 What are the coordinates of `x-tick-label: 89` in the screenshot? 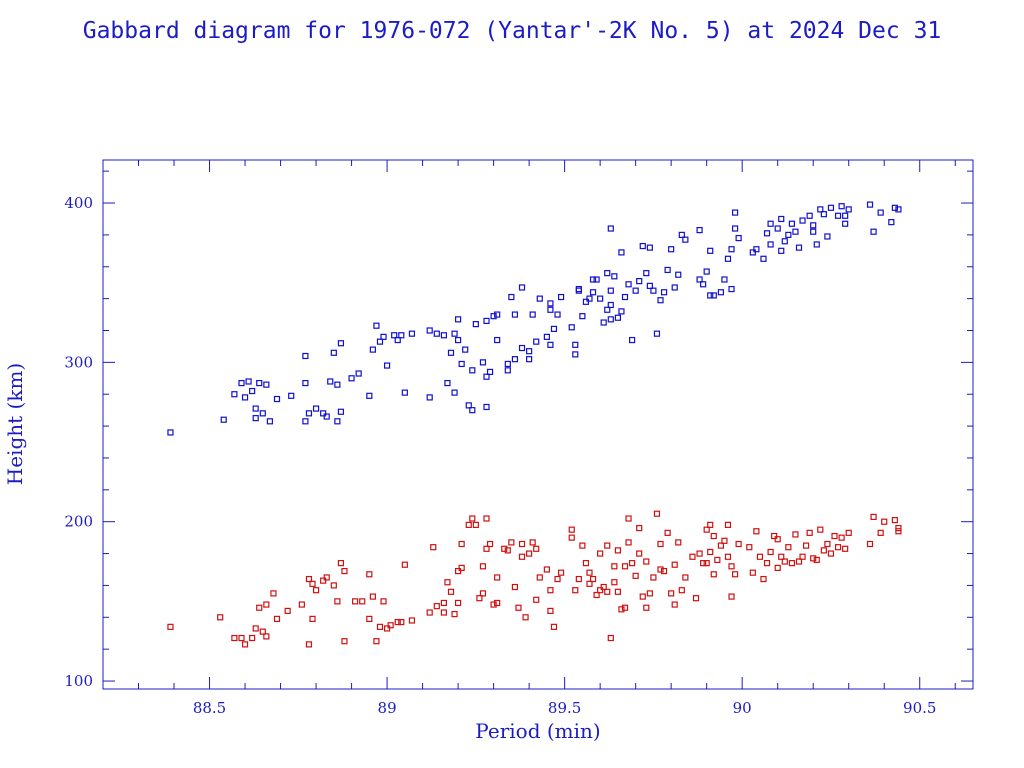 It's located at (387, 708).